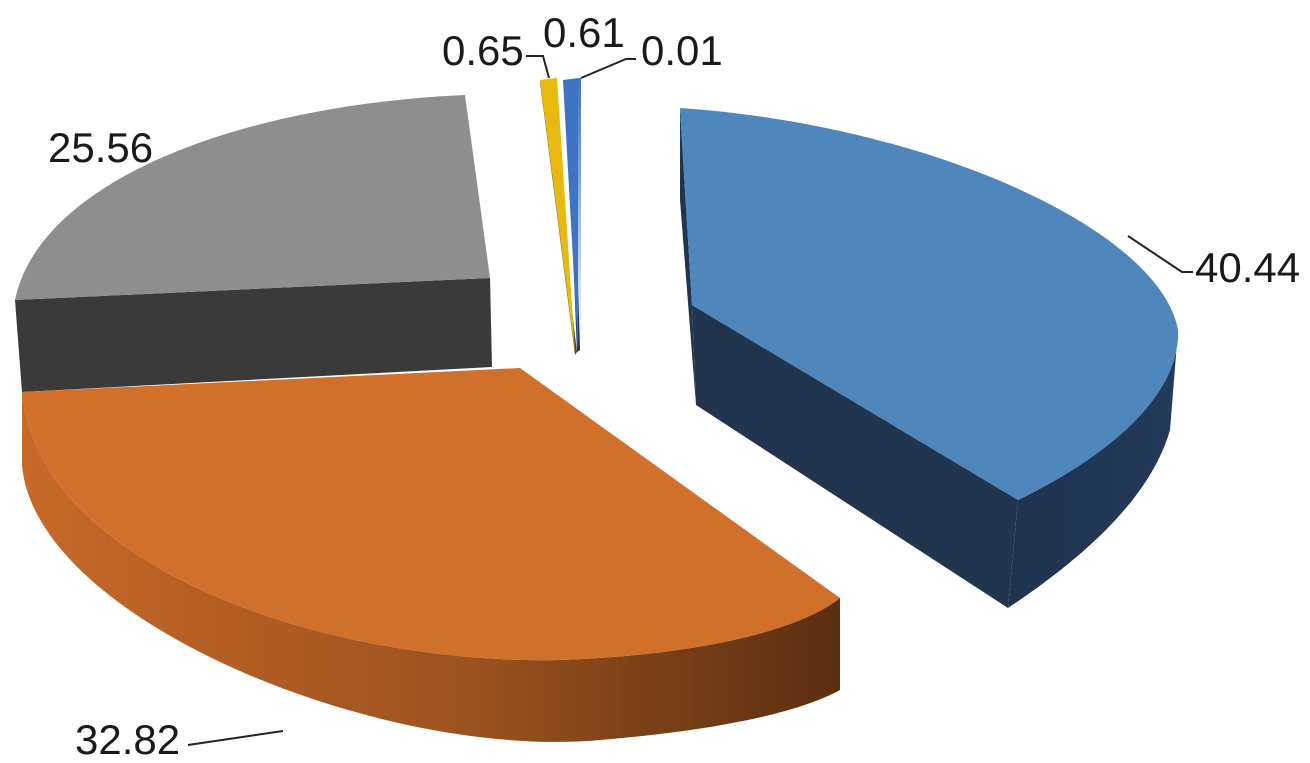 The height and width of the screenshot is (763, 1310). Describe the element at coordinates (252, 197) in the screenshot. I see `slice-25-56-top` at that location.